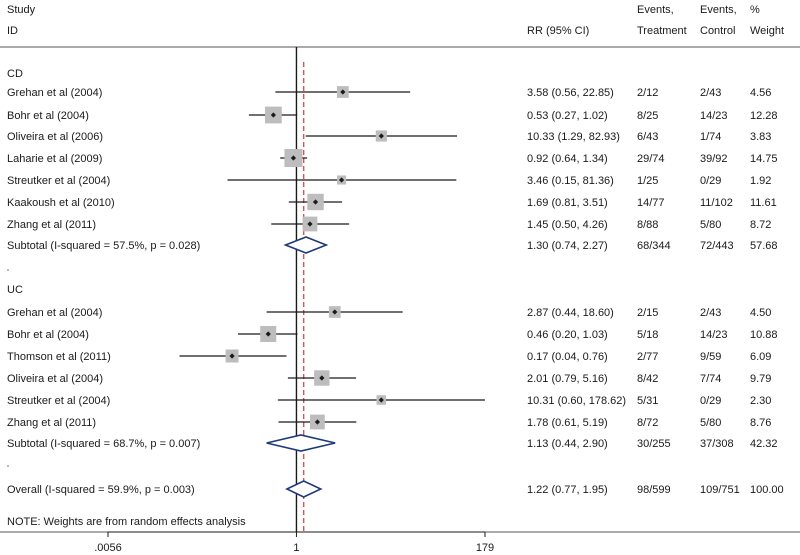 This screenshot has height=555, width=800. I want to click on study-weight: 6.09, so click(760, 357).